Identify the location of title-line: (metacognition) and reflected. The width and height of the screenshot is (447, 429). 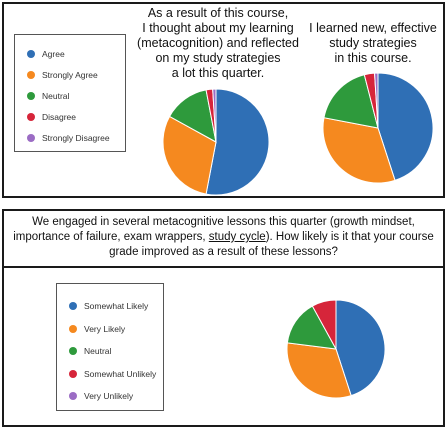
(218, 43).